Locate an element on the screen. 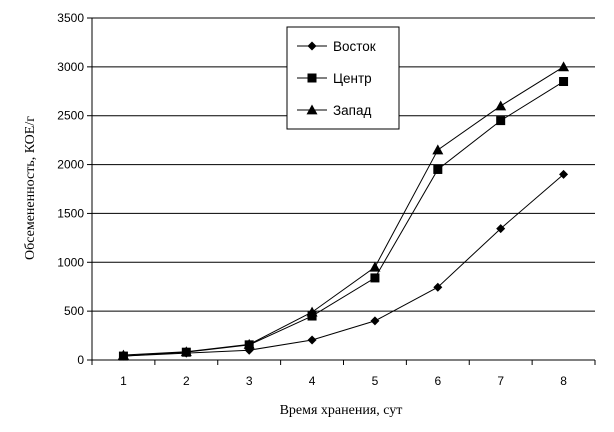  y-tick-label: 3000 is located at coordinates (70, 67).